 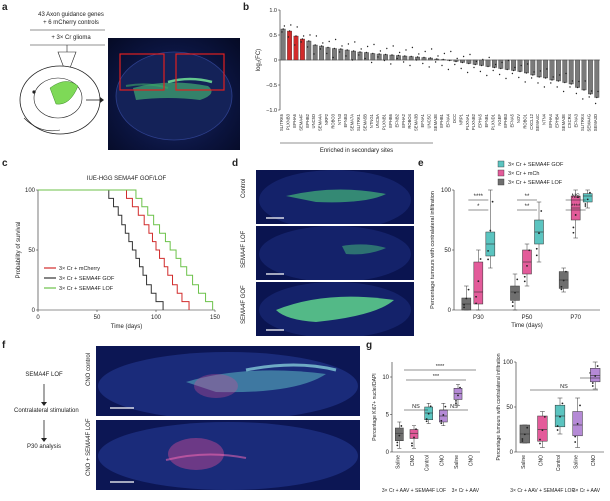 I want to click on y-tick-label: 0.5, so click(x=273, y=36).